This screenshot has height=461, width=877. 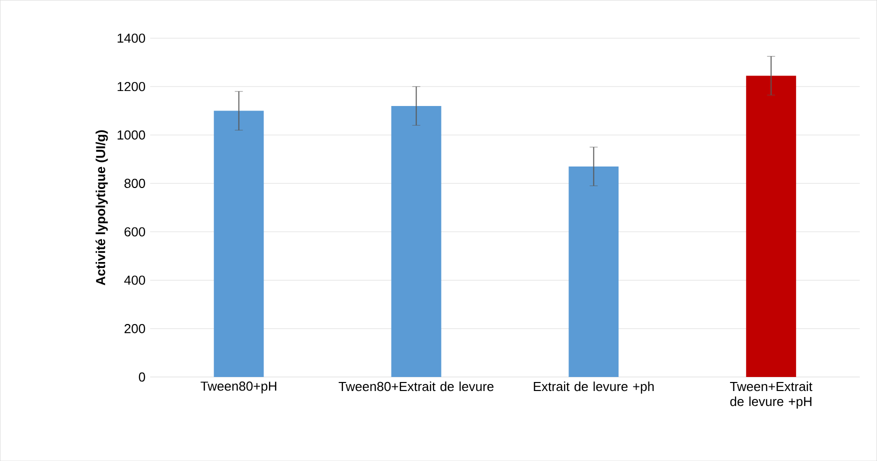 I want to click on x-tick-label: Tween80+Extrait de levure, so click(x=416, y=386).